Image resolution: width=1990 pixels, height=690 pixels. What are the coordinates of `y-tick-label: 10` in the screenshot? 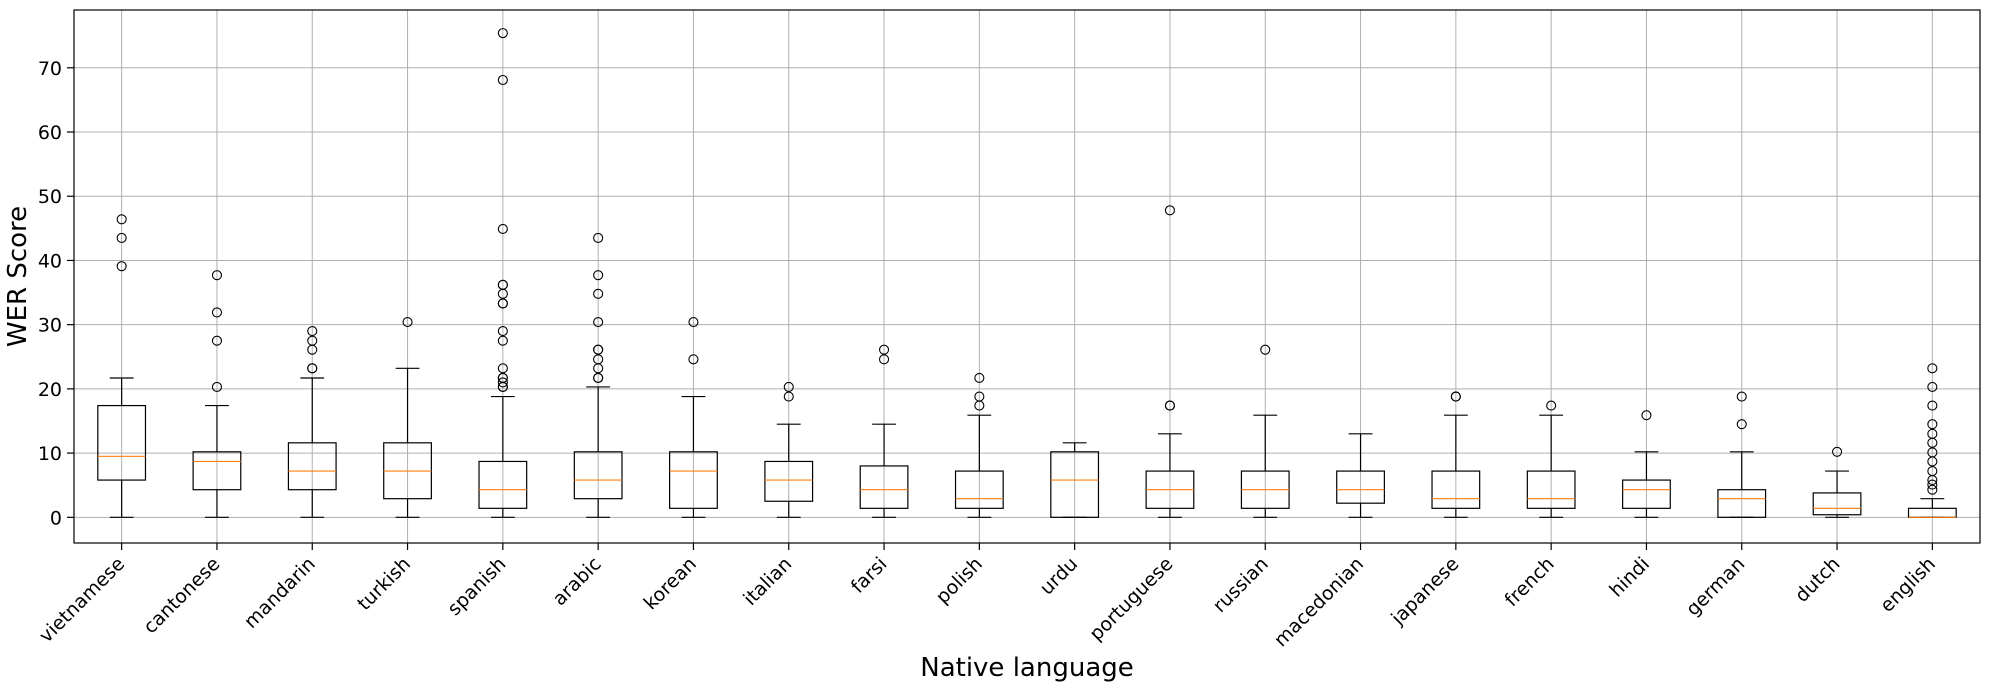 It's located at (50, 454).